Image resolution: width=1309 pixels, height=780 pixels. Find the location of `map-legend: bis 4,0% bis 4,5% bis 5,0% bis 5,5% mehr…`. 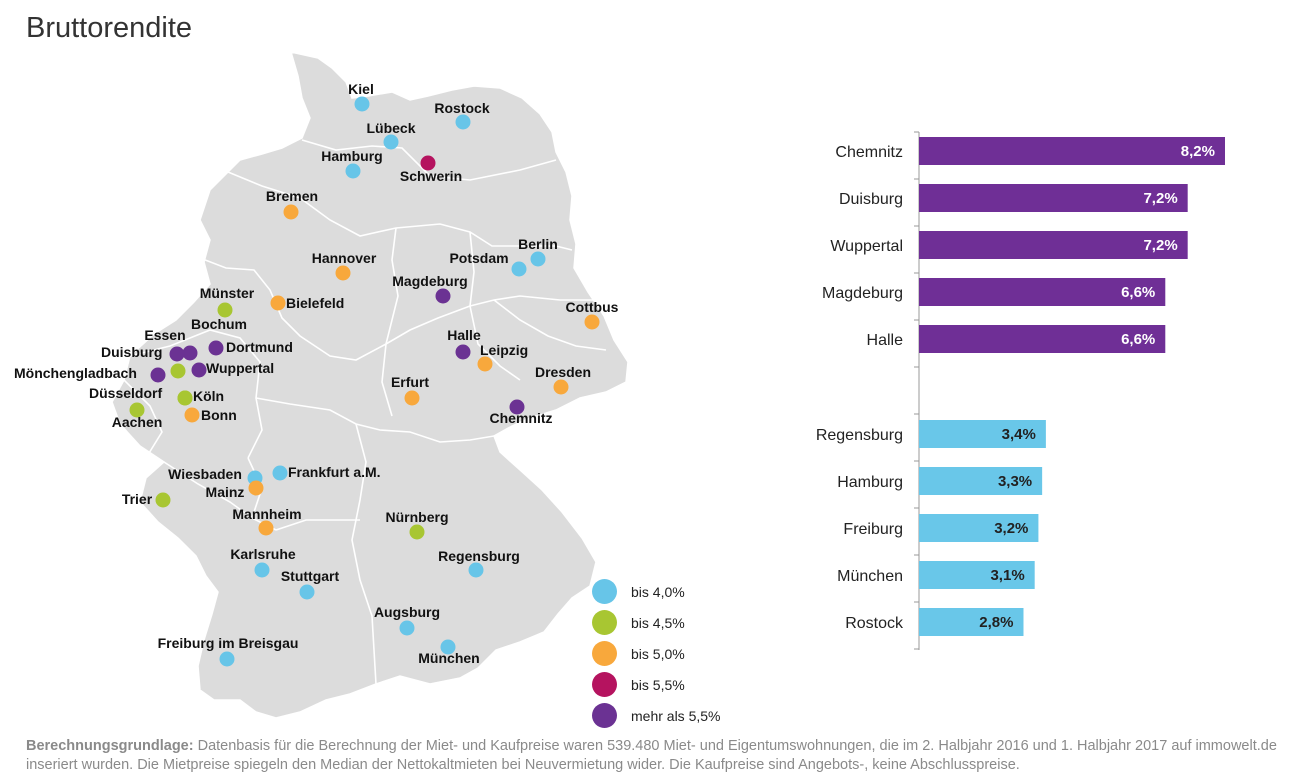

map-legend: bis 4,0% bis 4,5% bis 5,0% bis 5,5% mehr… is located at coordinates (656, 653).